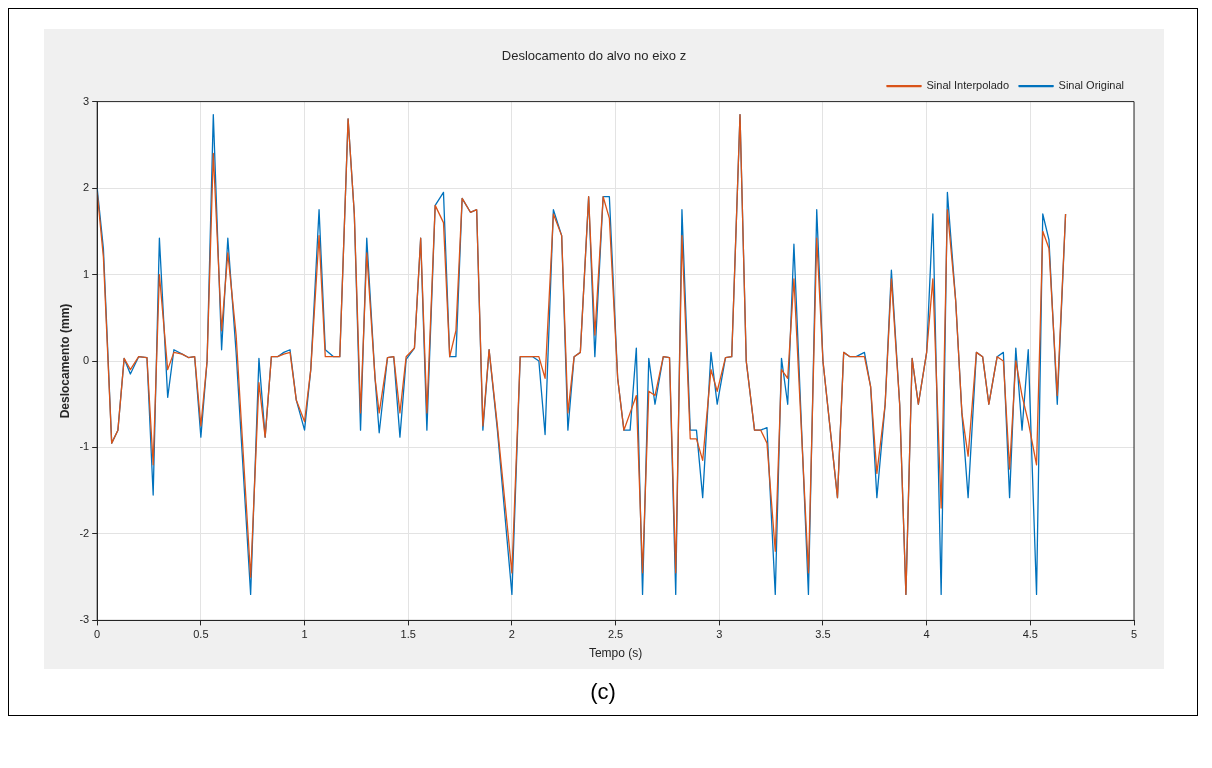 The height and width of the screenshot is (768, 1212). Describe the element at coordinates (615, 634) in the screenshot. I see `x-tick-label: 2.5` at that location.